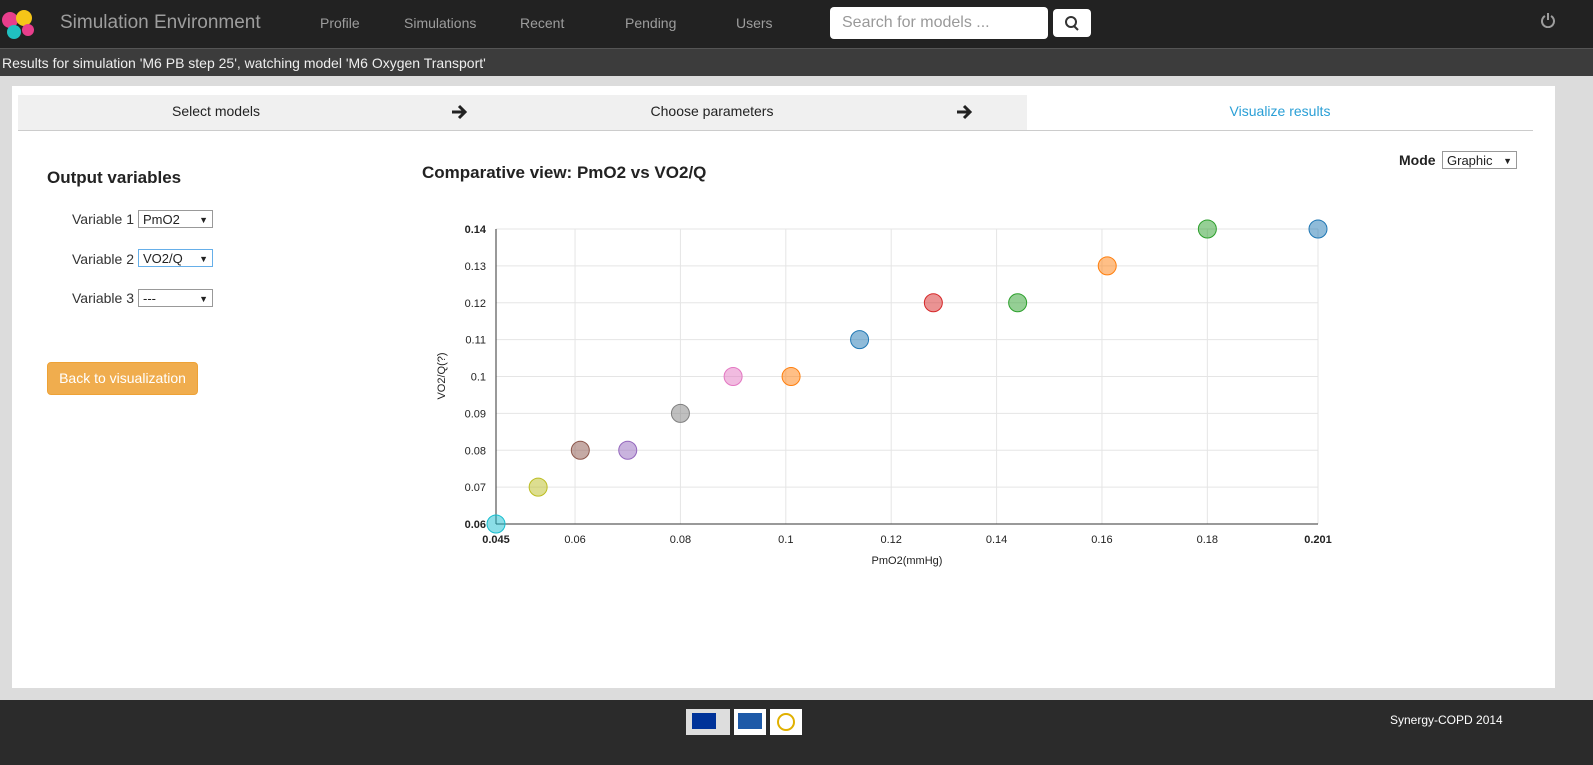 The image size is (1593, 765). What do you see at coordinates (1548, 20) in the screenshot?
I see `power-button` at bounding box center [1548, 20].